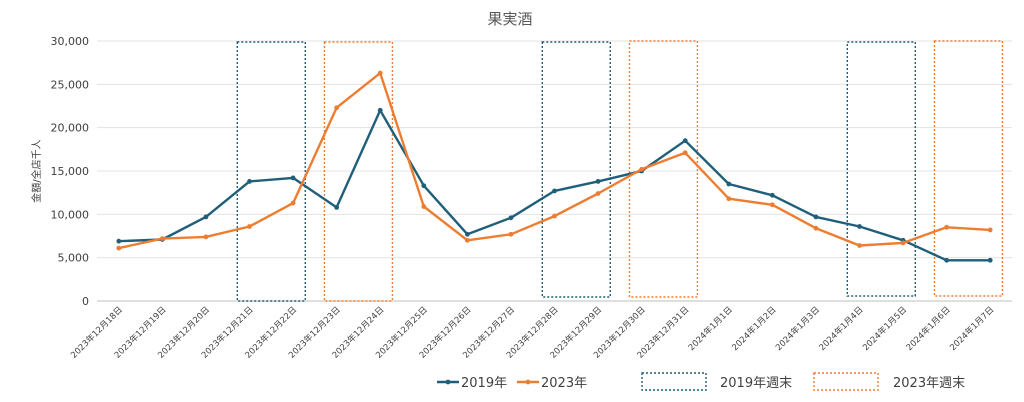 The height and width of the screenshot is (402, 1024). I want to click on legend-label: 2019年, so click(484, 383).